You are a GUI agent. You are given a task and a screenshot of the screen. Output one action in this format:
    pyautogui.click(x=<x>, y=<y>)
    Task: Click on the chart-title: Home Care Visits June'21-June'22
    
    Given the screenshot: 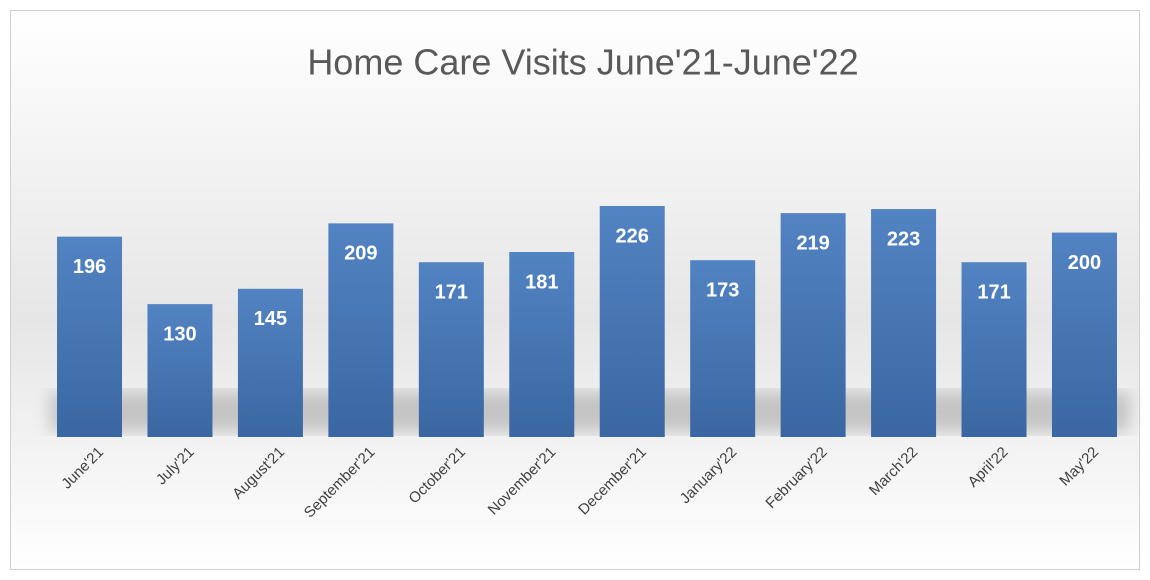 What is the action you would take?
    pyautogui.click(x=582, y=62)
    